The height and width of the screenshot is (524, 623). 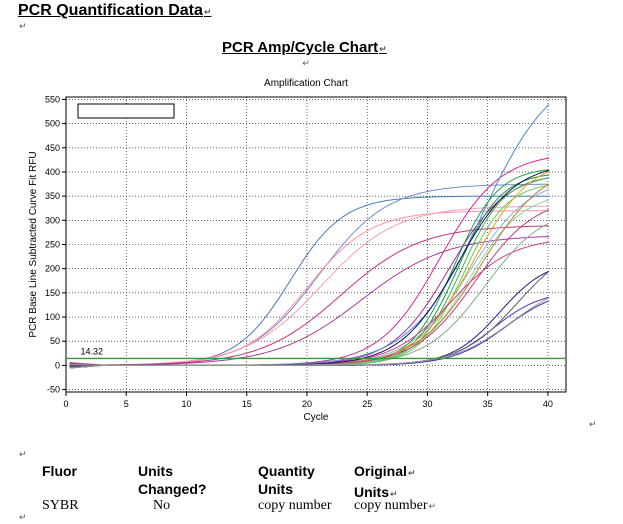 What do you see at coordinates (33, 244) in the screenshot?
I see `y-axis-label: PCR Base Line Subtracted Curve Fit RFU` at bounding box center [33, 244].